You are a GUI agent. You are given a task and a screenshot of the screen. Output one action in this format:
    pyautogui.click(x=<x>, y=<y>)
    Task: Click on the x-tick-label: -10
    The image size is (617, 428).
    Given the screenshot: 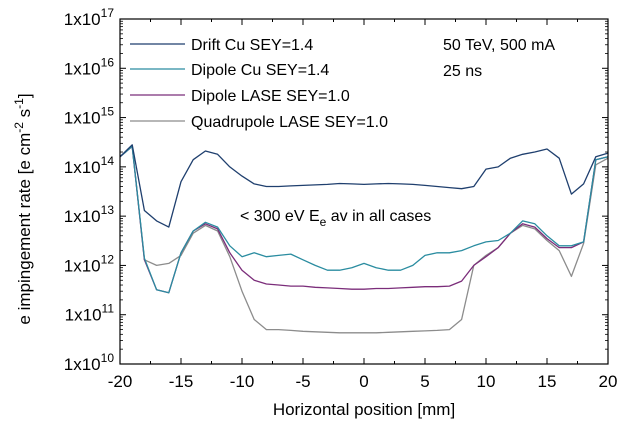 What is the action you would take?
    pyautogui.click(x=242, y=381)
    